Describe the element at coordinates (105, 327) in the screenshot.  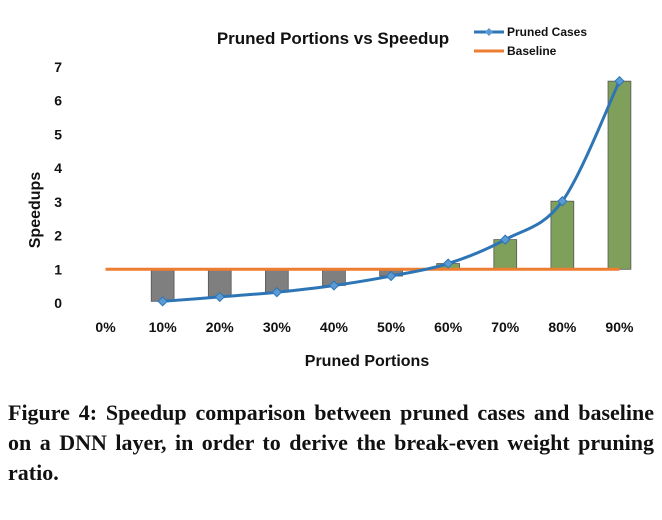
I see `x-tick-label: 0%` at that location.